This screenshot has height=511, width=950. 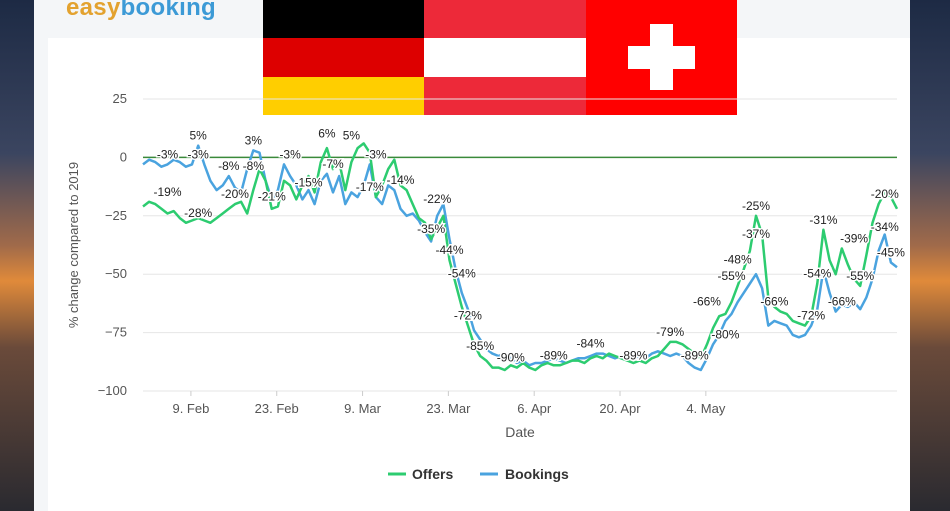 What do you see at coordinates (706, 408) in the screenshot?
I see `x-tick-label: 4. May` at bounding box center [706, 408].